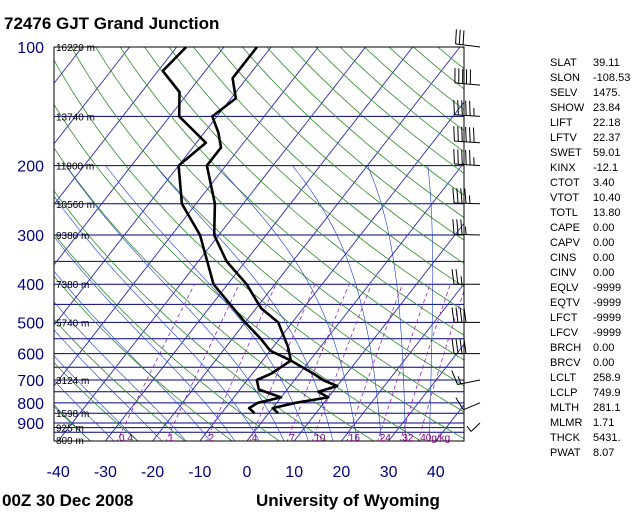 The width and height of the screenshot is (640, 512). I want to click on temperature-tick-label: 40, so click(436, 472).